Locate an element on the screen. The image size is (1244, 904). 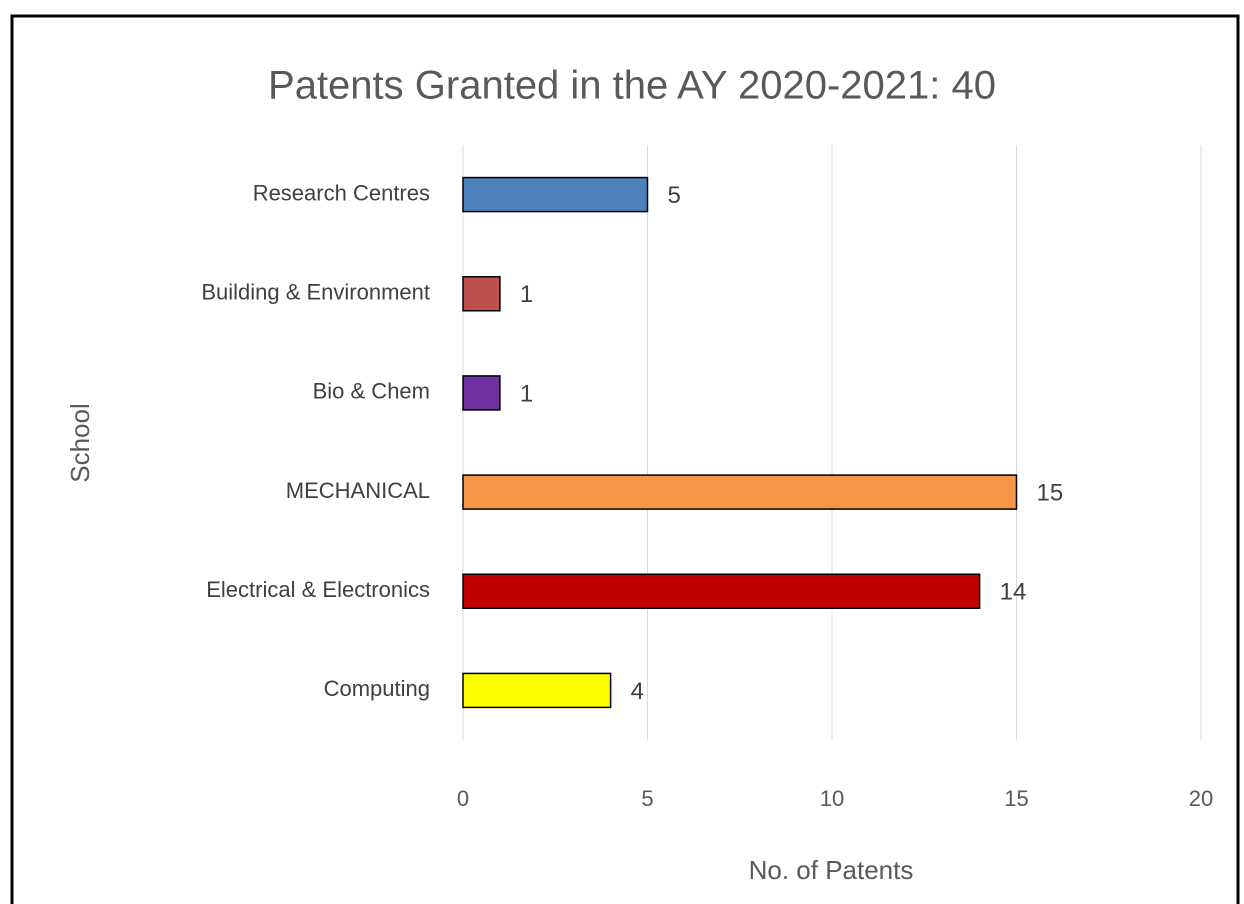
data-label: 4 is located at coordinates (637, 691).